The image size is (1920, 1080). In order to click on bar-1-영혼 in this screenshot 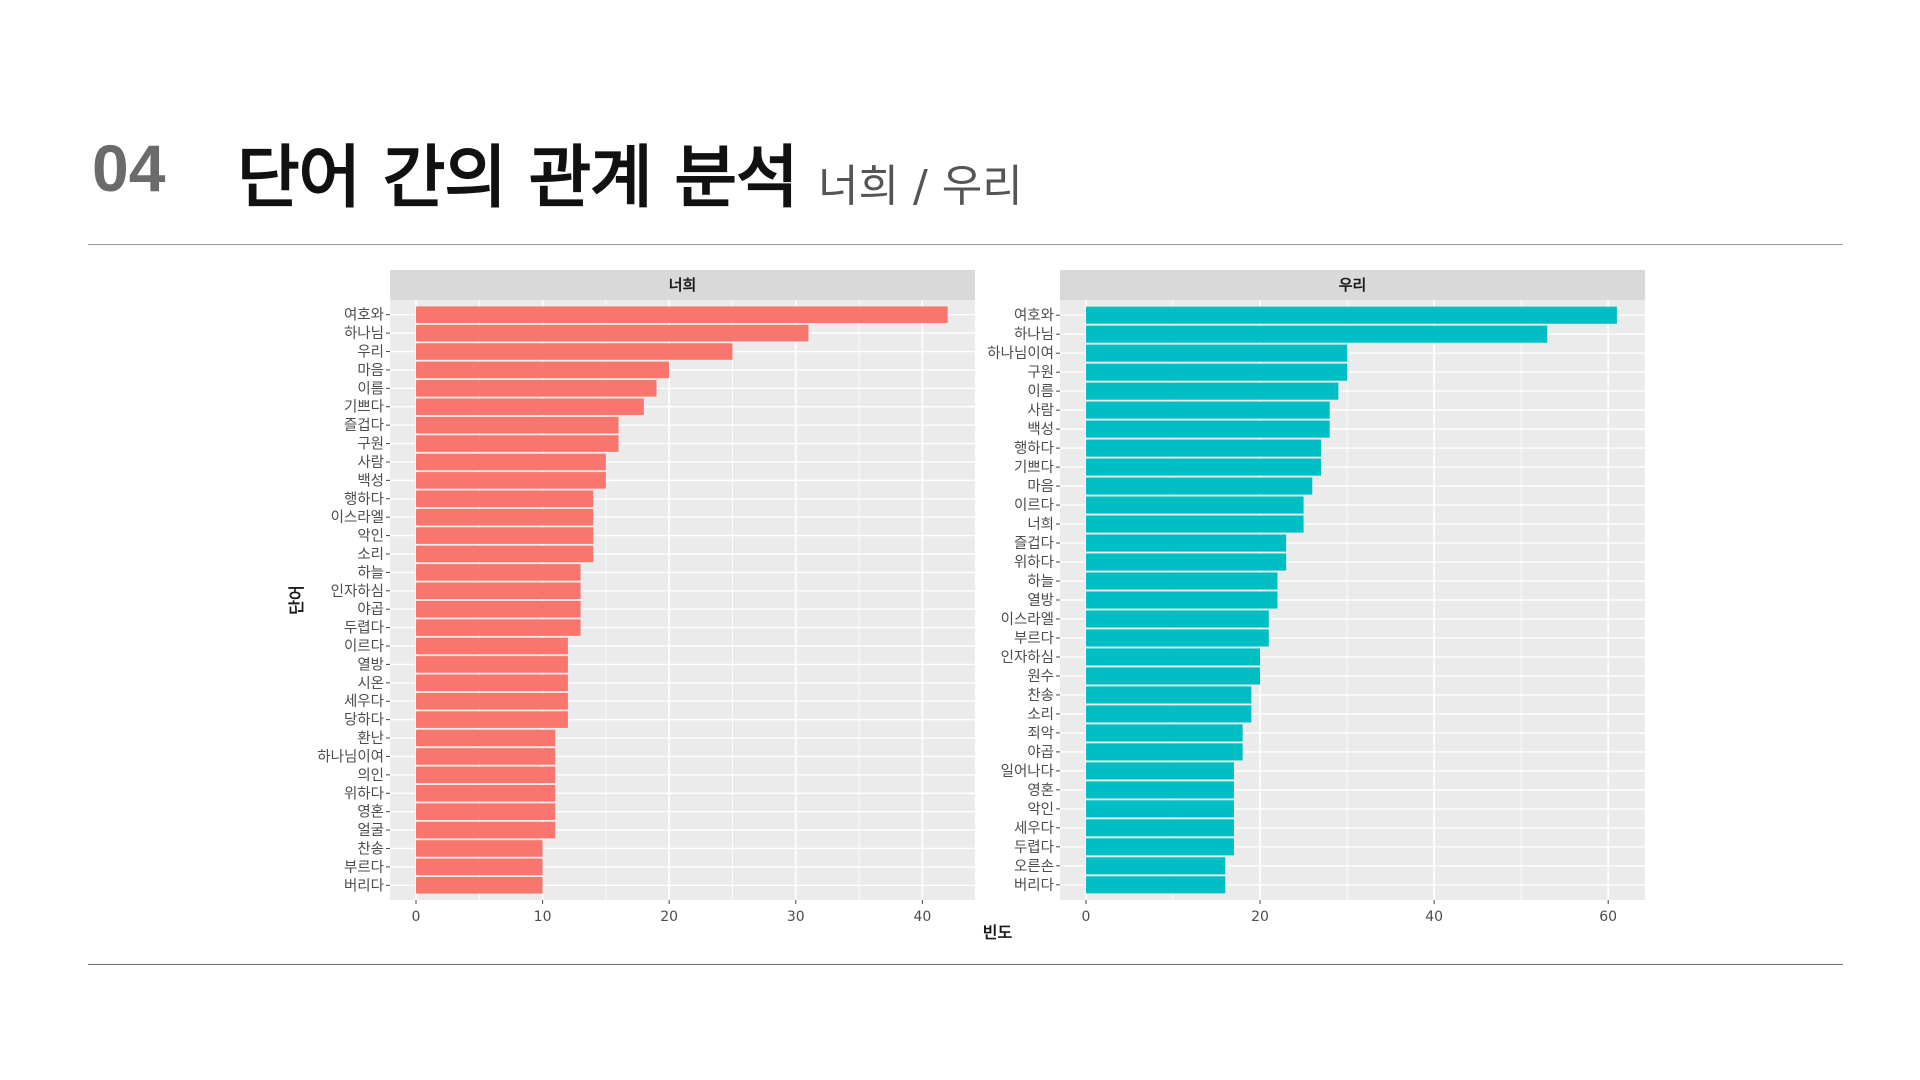, I will do `click(486, 811)`.